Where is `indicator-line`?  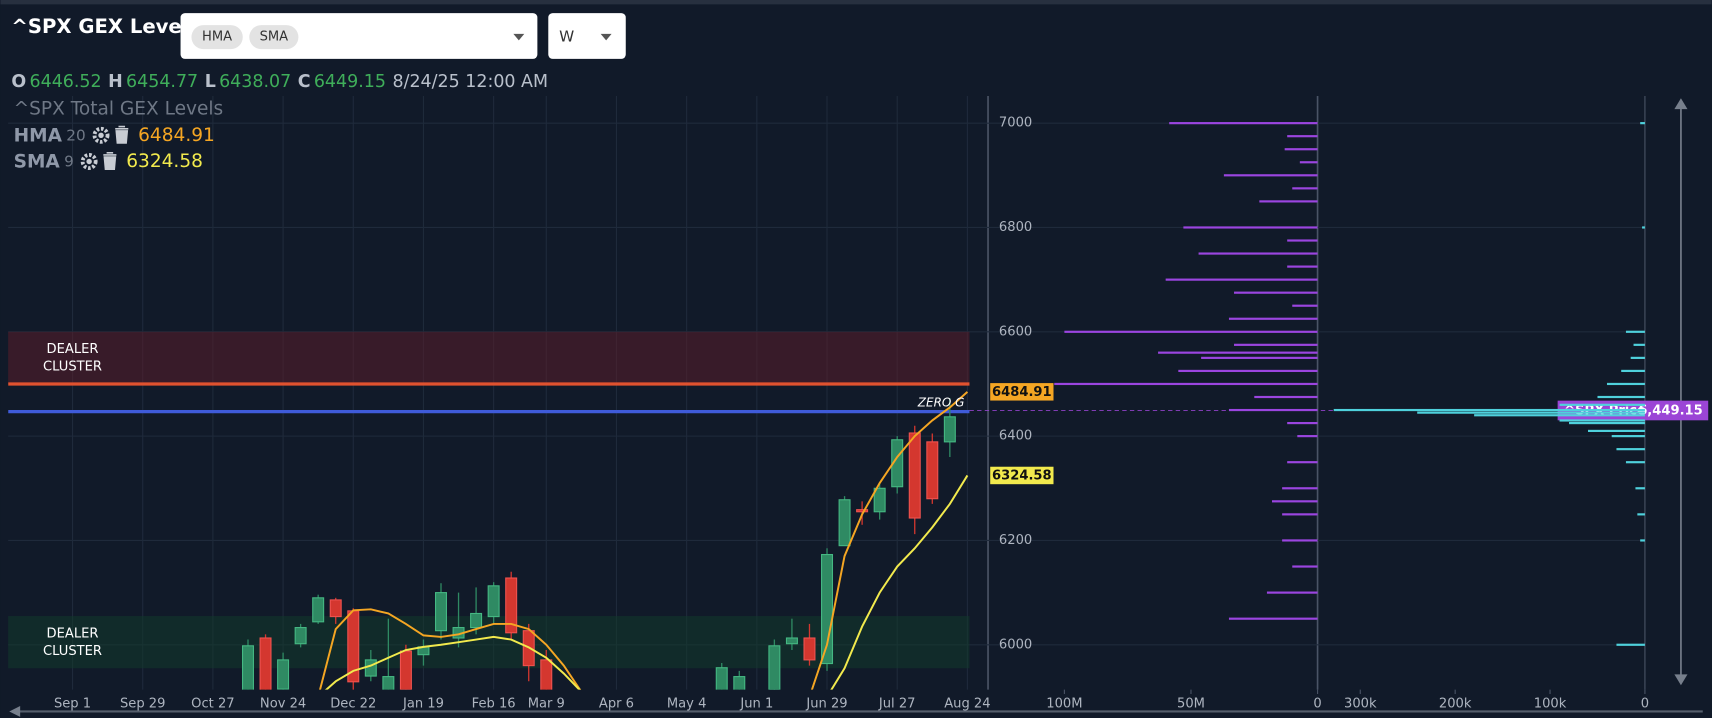 indicator-line is located at coordinates (646, 582).